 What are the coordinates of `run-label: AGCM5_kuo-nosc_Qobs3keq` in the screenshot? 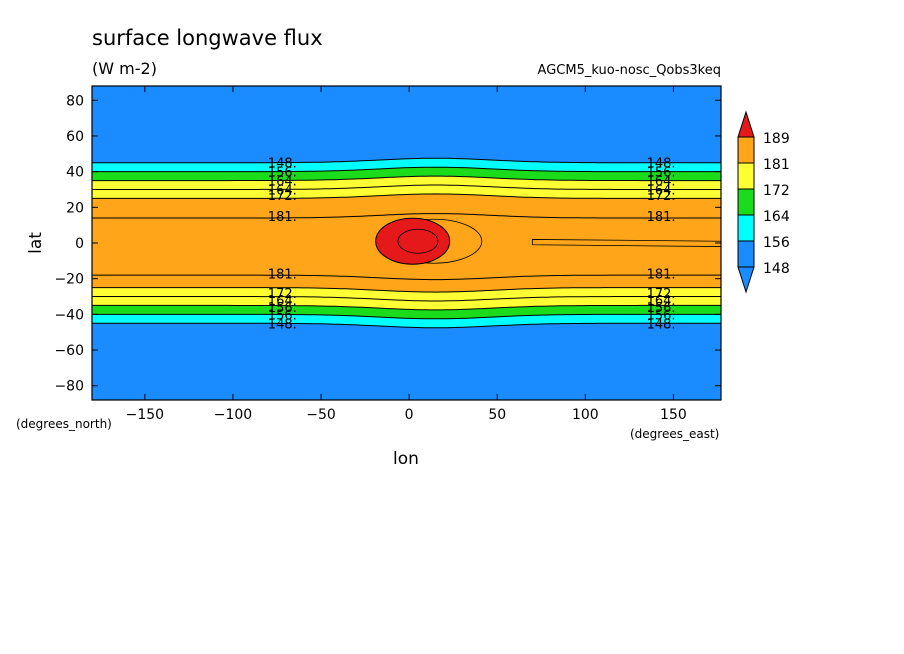 It's located at (629, 70).